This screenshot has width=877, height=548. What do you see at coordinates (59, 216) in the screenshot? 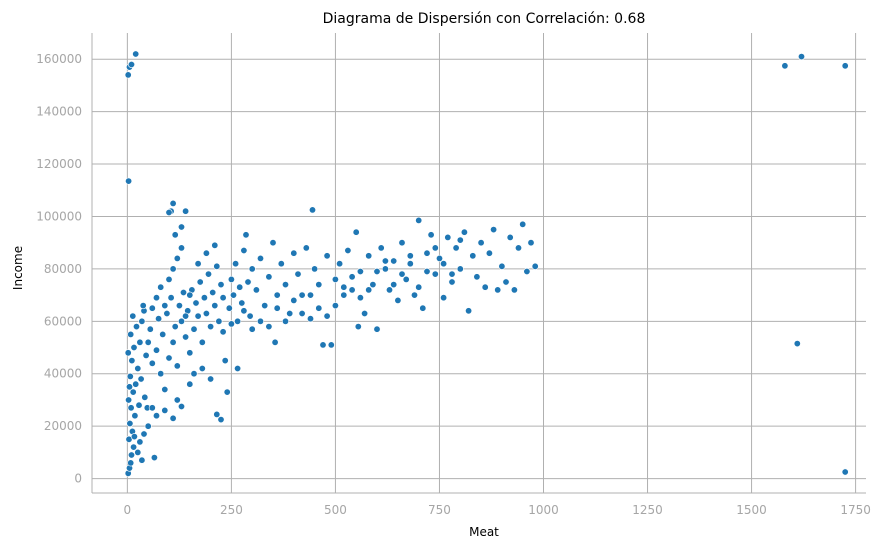
I see `y-tick-label: 100000` at bounding box center [59, 216].